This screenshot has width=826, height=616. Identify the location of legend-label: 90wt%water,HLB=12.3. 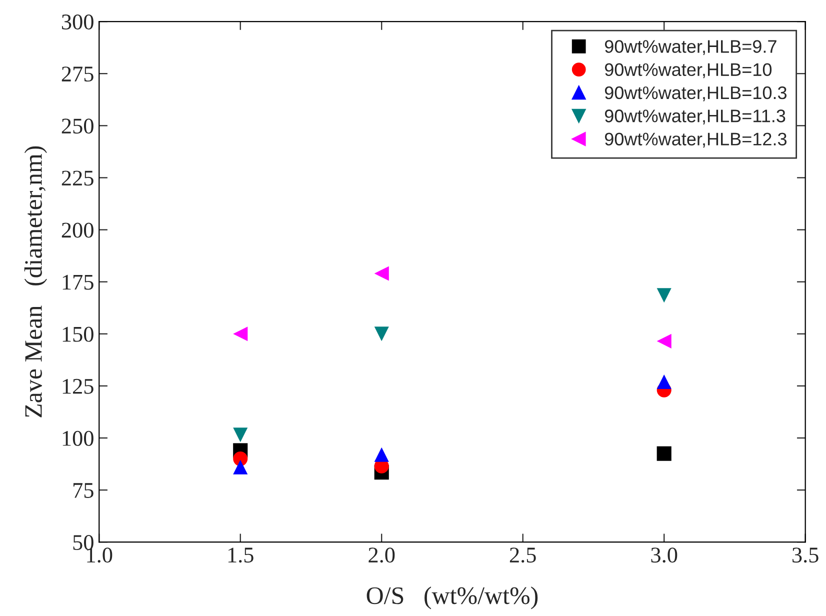
(695, 140).